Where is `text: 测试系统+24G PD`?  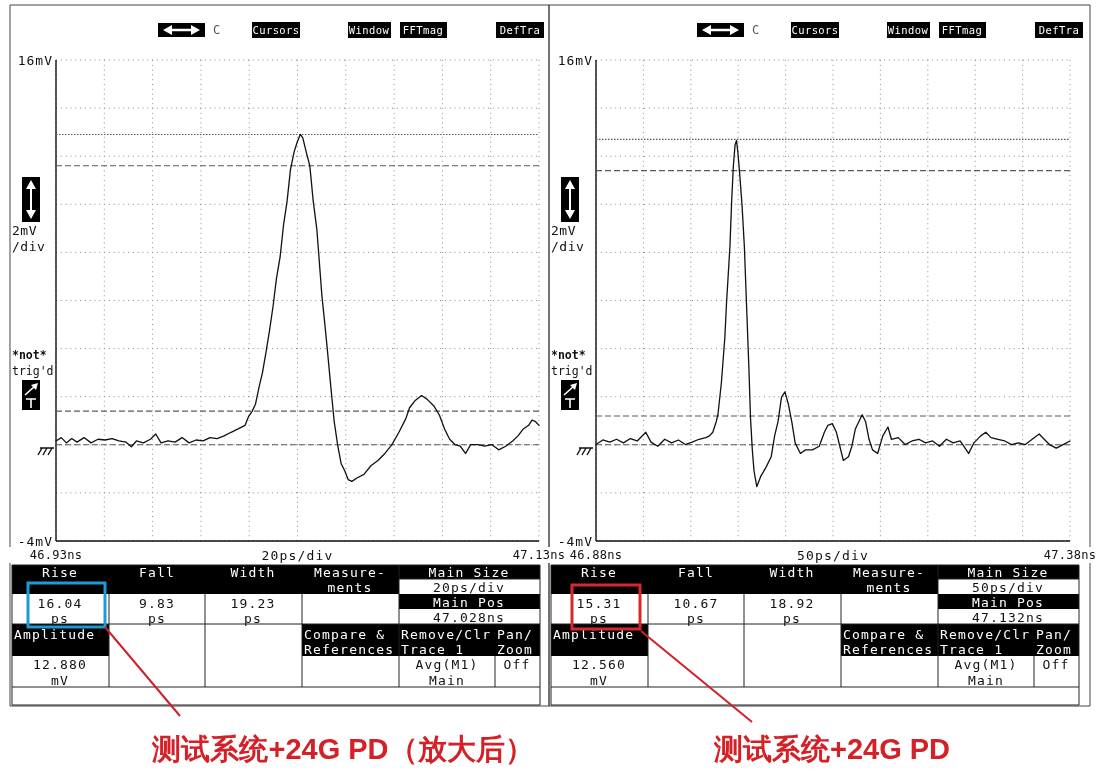 text: 测试系统+24G PD is located at coordinates (831, 749).